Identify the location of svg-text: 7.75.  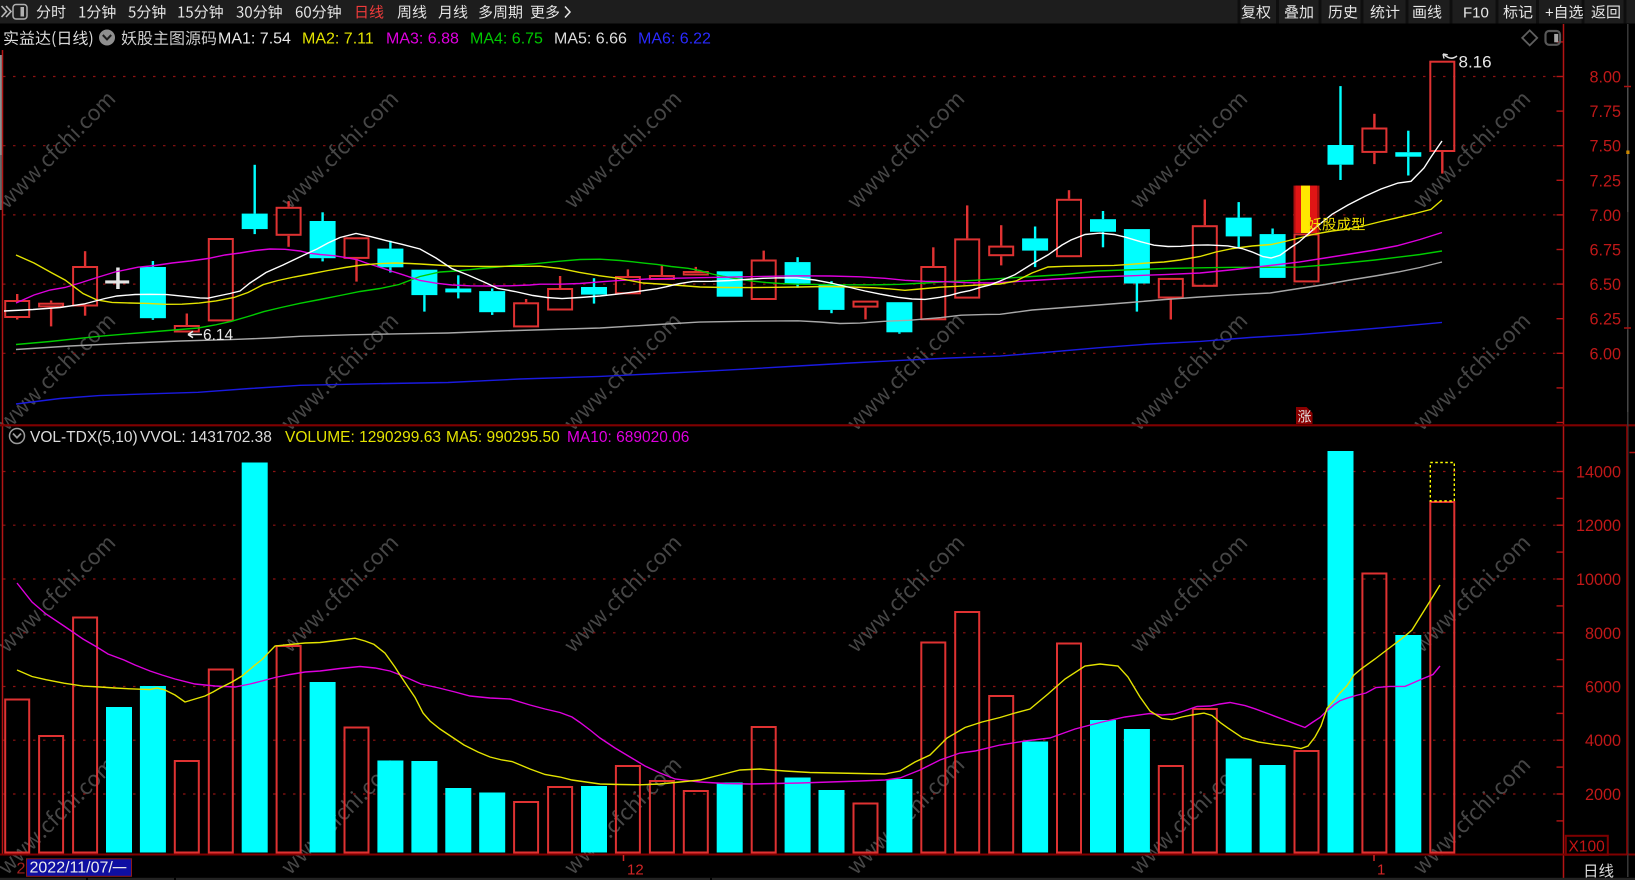
(1605, 112).